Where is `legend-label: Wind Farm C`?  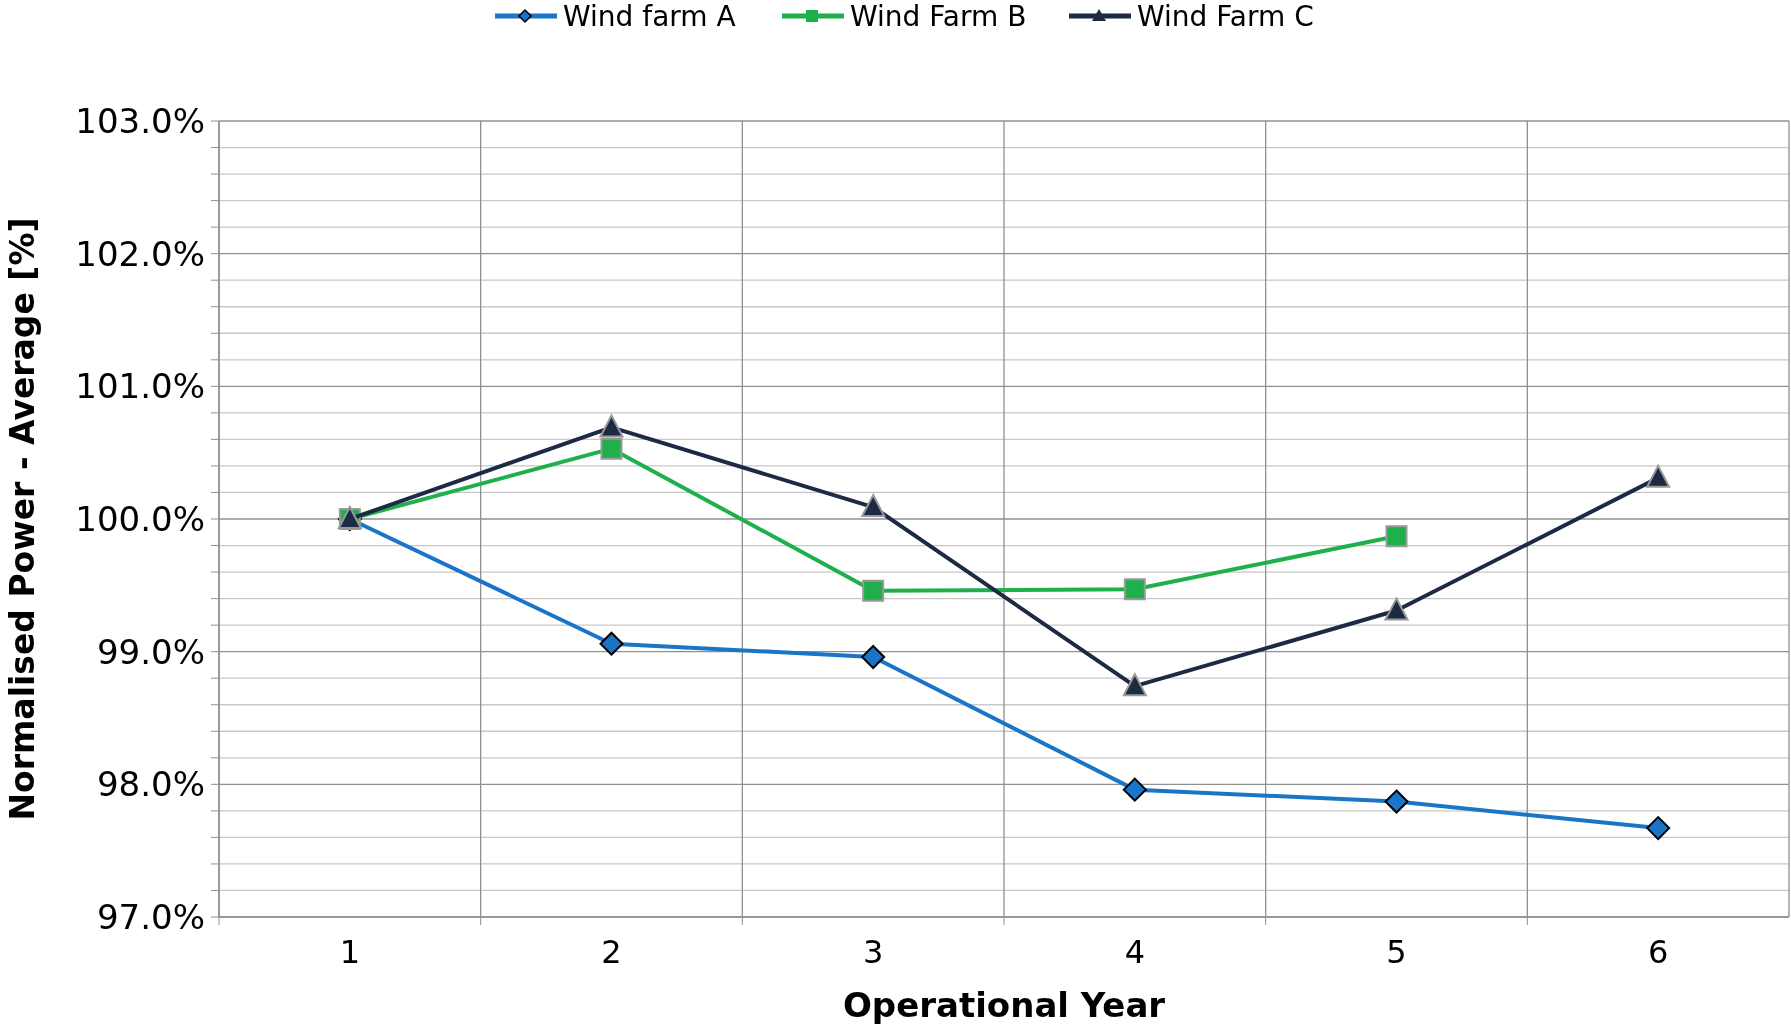
legend-label: Wind Farm C is located at coordinates (1225, 16).